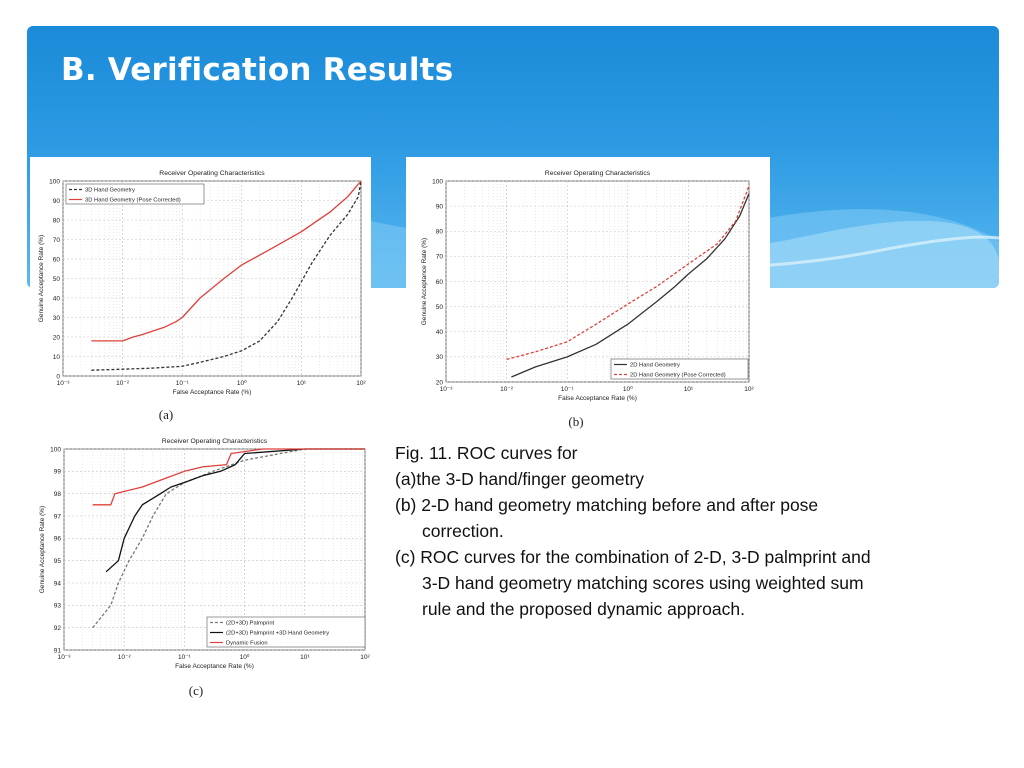  Describe the element at coordinates (277, 634) in the screenshot. I see `legend-entry: (2D+3D) Palmprint +3D Hand Geometry` at that location.